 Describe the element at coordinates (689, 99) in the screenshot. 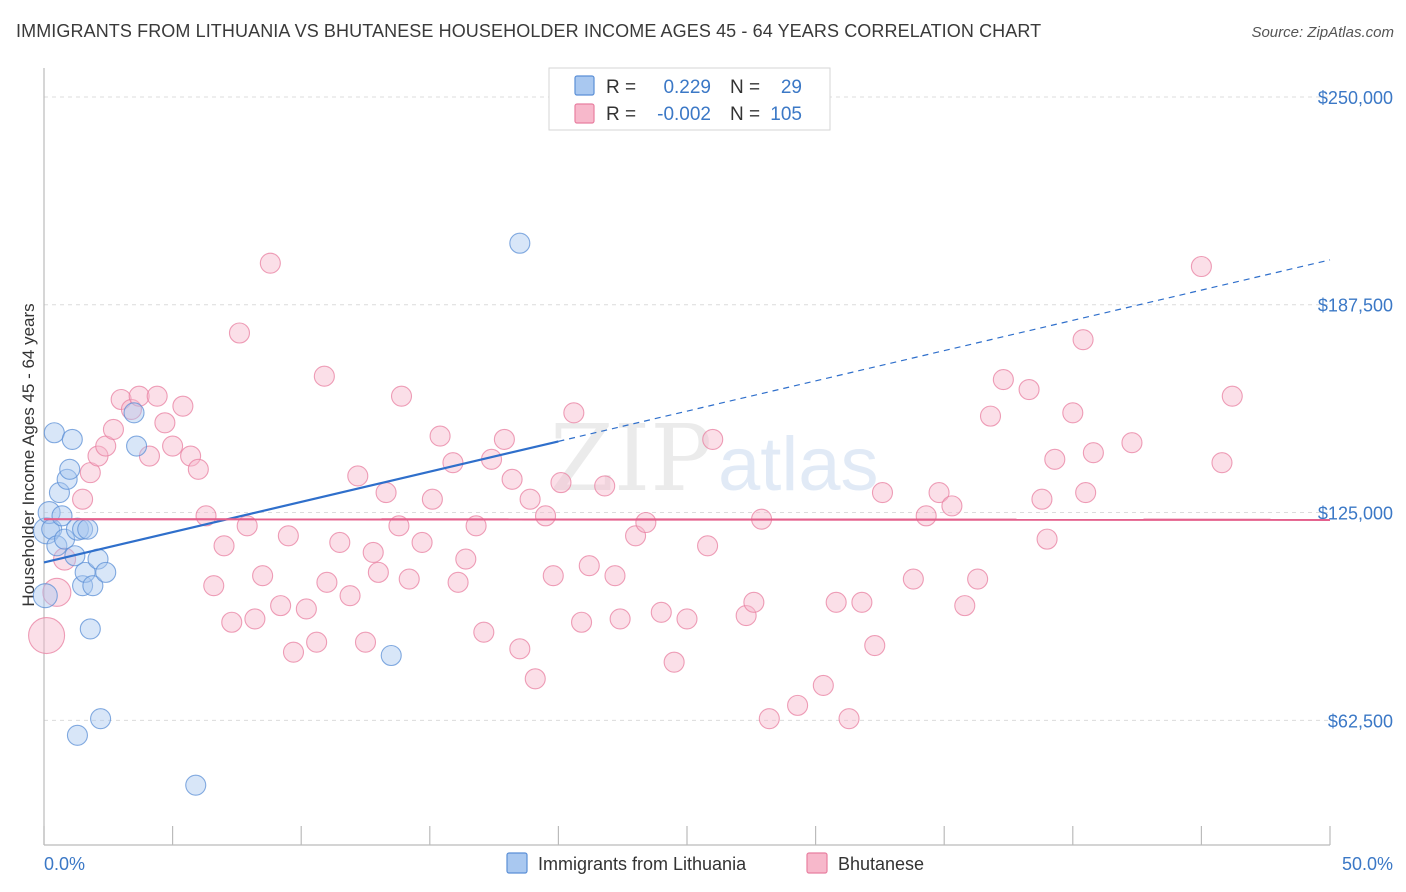

I see `correlation-legend: R = 0.229 N = 29 R = -0.002 N = 105` at that location.